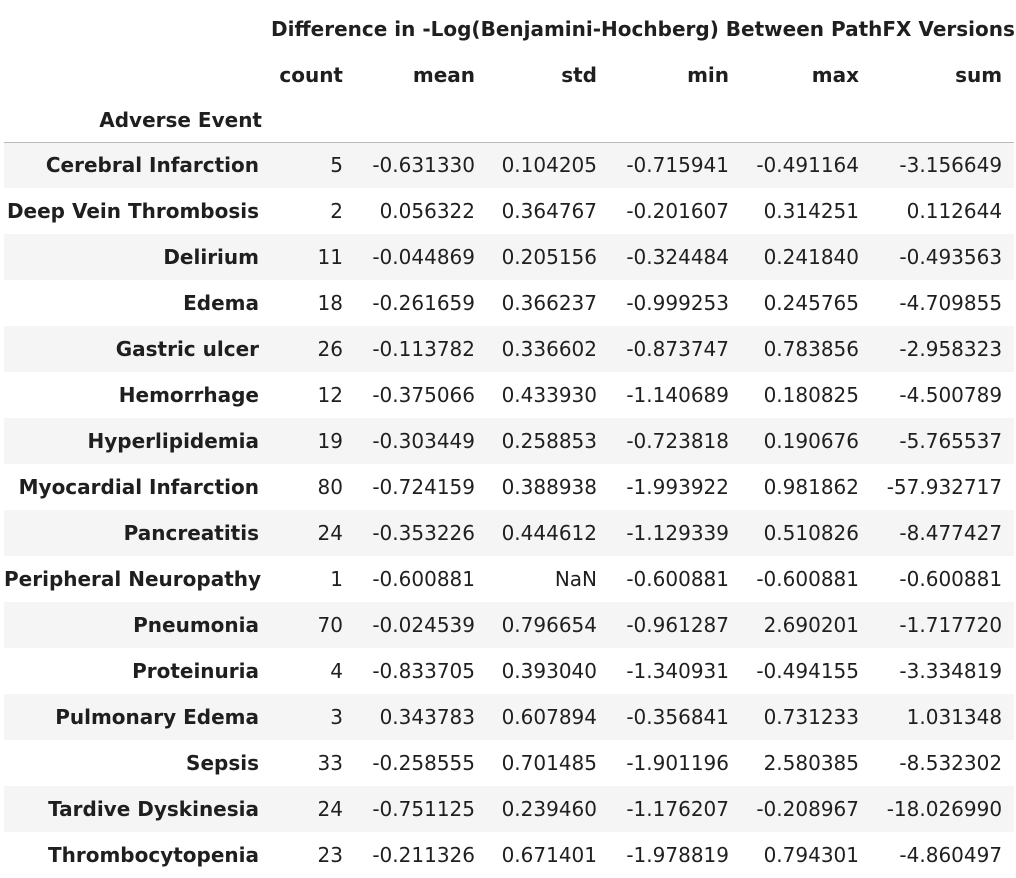 The height and width of the screenshot is (878, 1016). I want to click on cell-min: -0.999253, so click(677, 303).